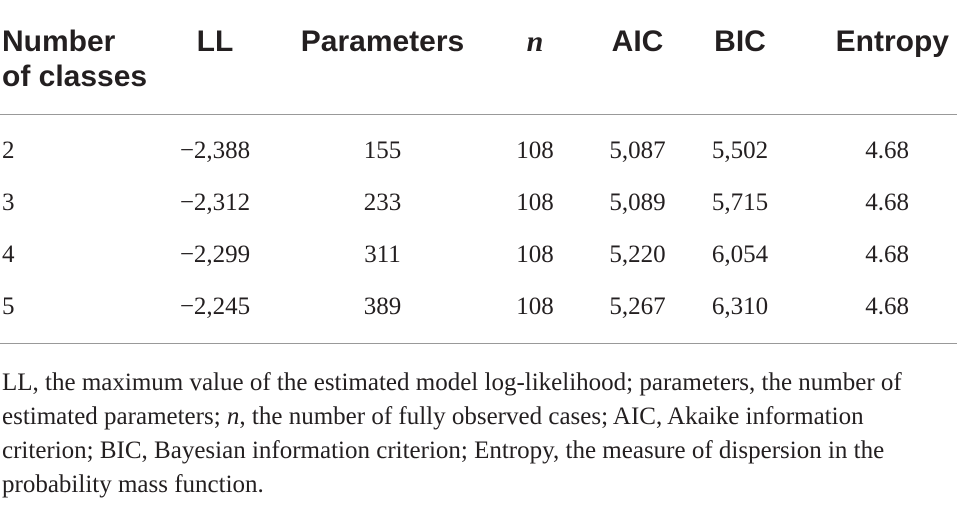 The height and width of the screenshot is (516, 957). I want to click on cell-parameters: 389, so click(382, 306).